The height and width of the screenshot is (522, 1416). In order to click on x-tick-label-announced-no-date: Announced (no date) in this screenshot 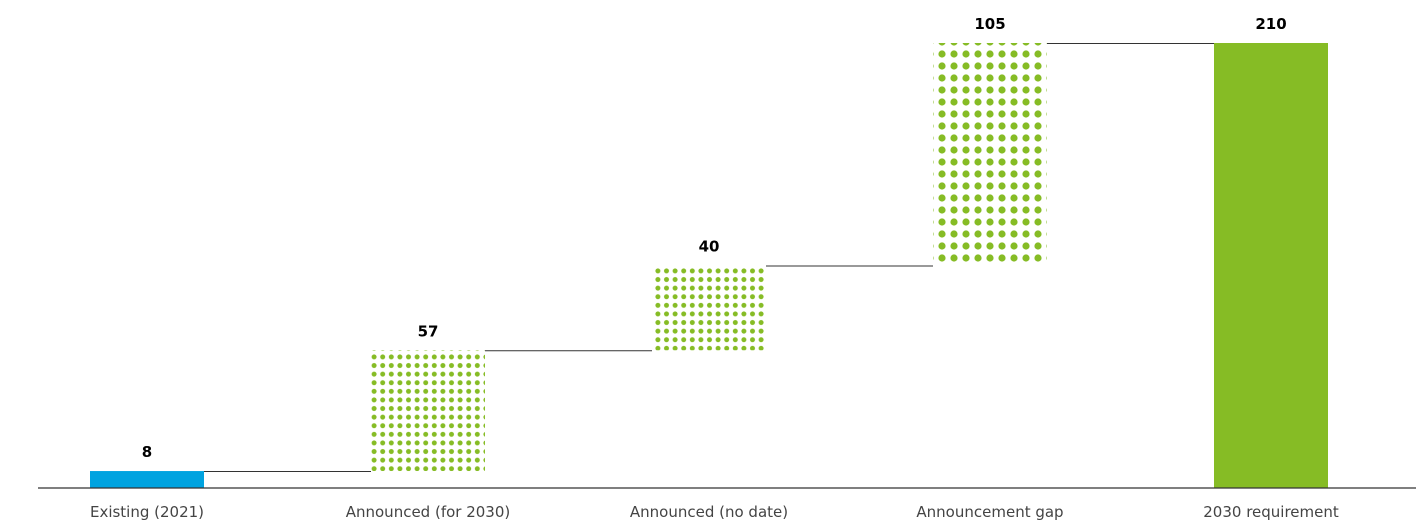, I will do `click(709, 512)`.